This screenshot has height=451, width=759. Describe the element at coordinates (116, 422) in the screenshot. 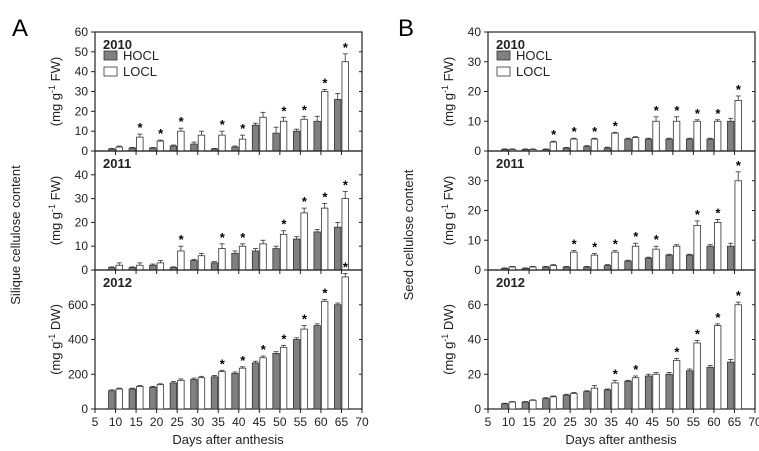

I see `panel-a-2012-xtick-label: 10` at that location.